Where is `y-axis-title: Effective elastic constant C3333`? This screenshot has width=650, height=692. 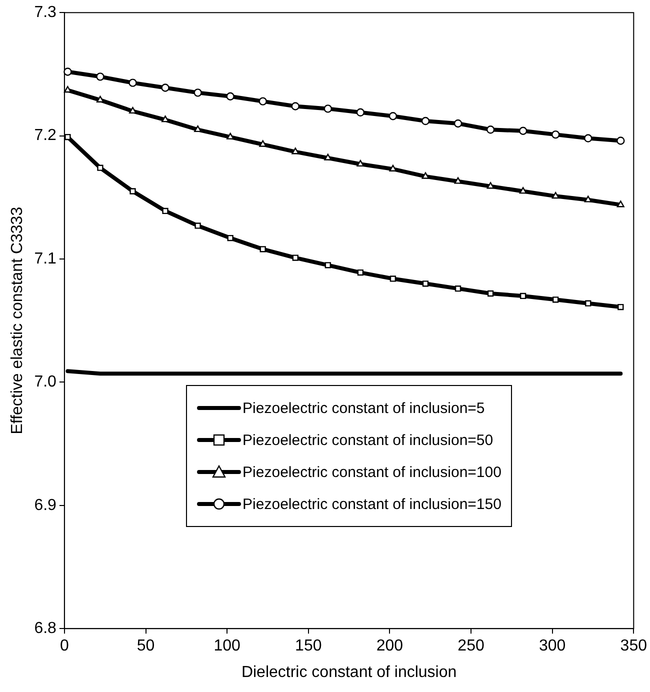
y-axis-title: Effective elastic constant C3333 is located at coordinates (17, 320).